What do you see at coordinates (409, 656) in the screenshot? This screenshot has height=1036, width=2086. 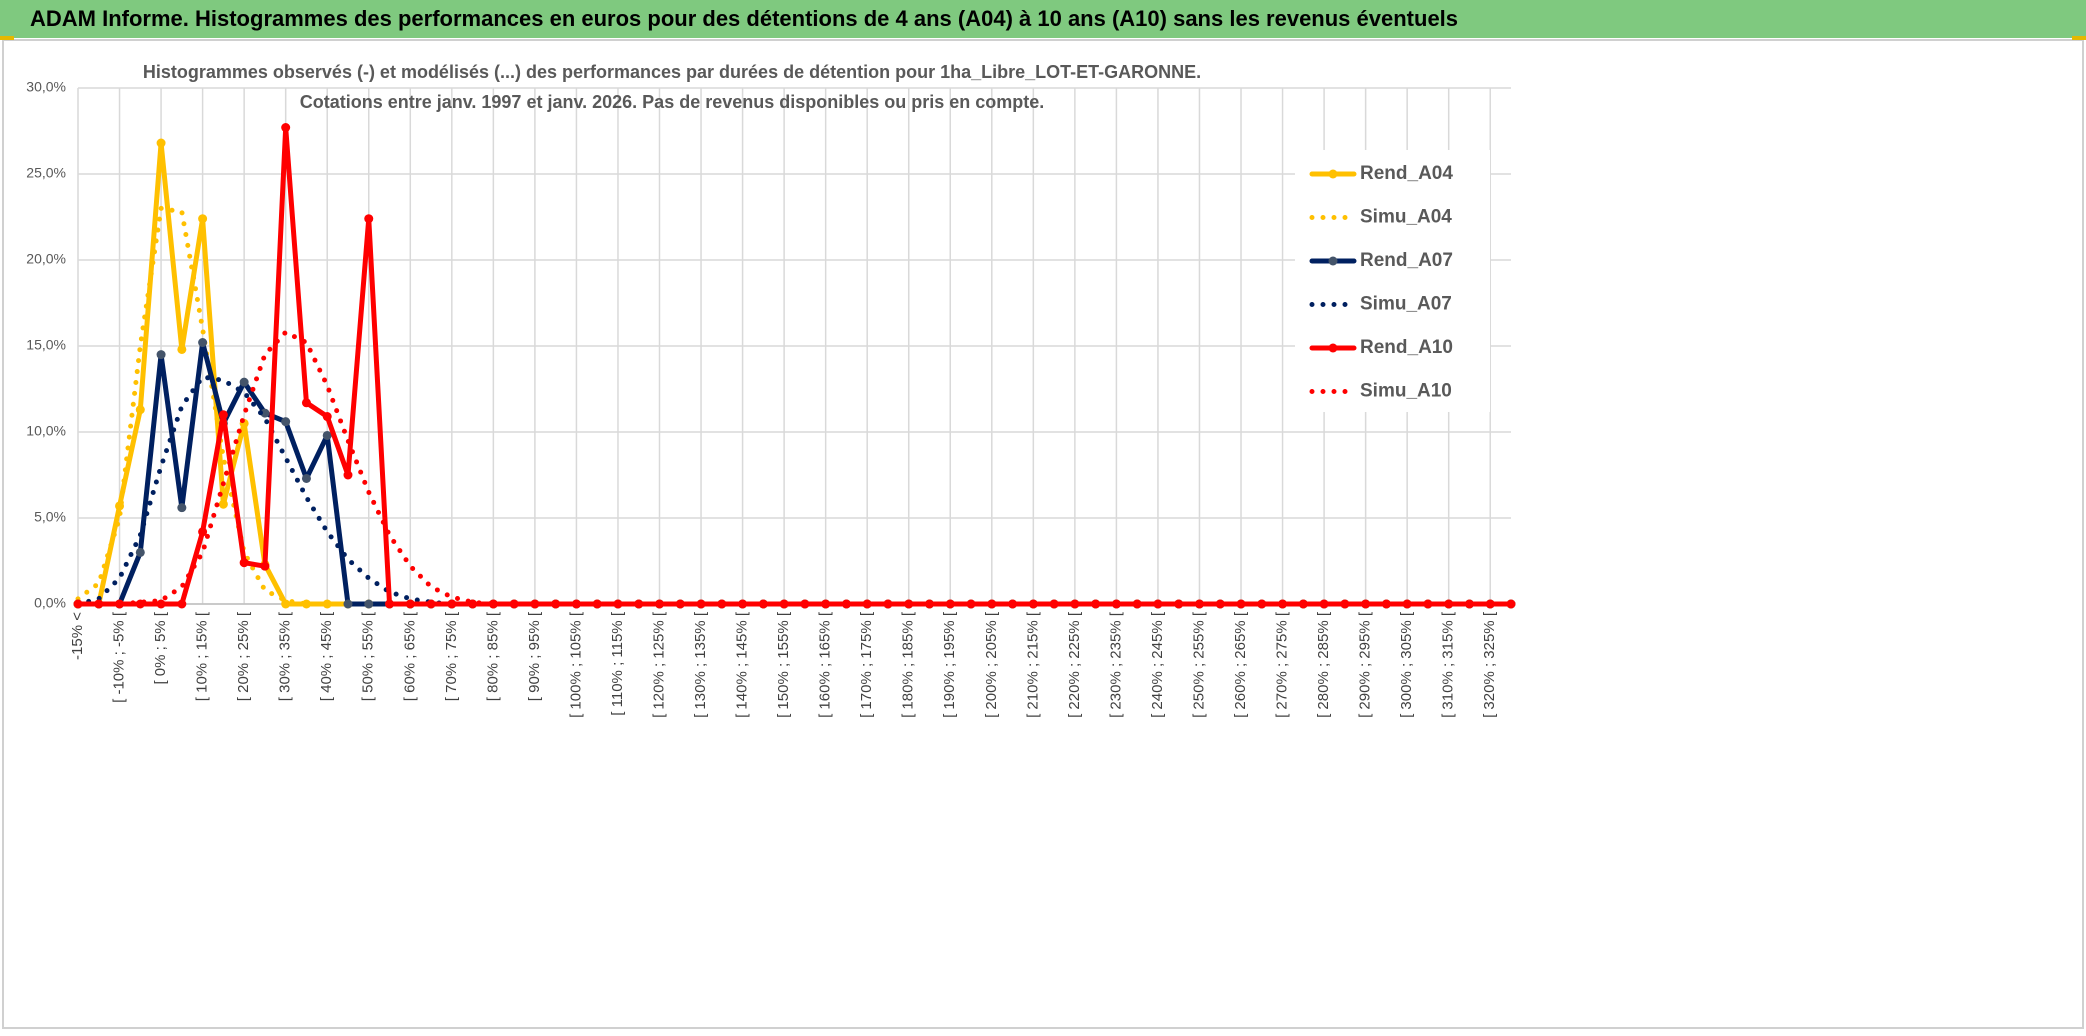 I see `x-tick-label: [ 60% ; 65% [` at bounding box center [409, 656].